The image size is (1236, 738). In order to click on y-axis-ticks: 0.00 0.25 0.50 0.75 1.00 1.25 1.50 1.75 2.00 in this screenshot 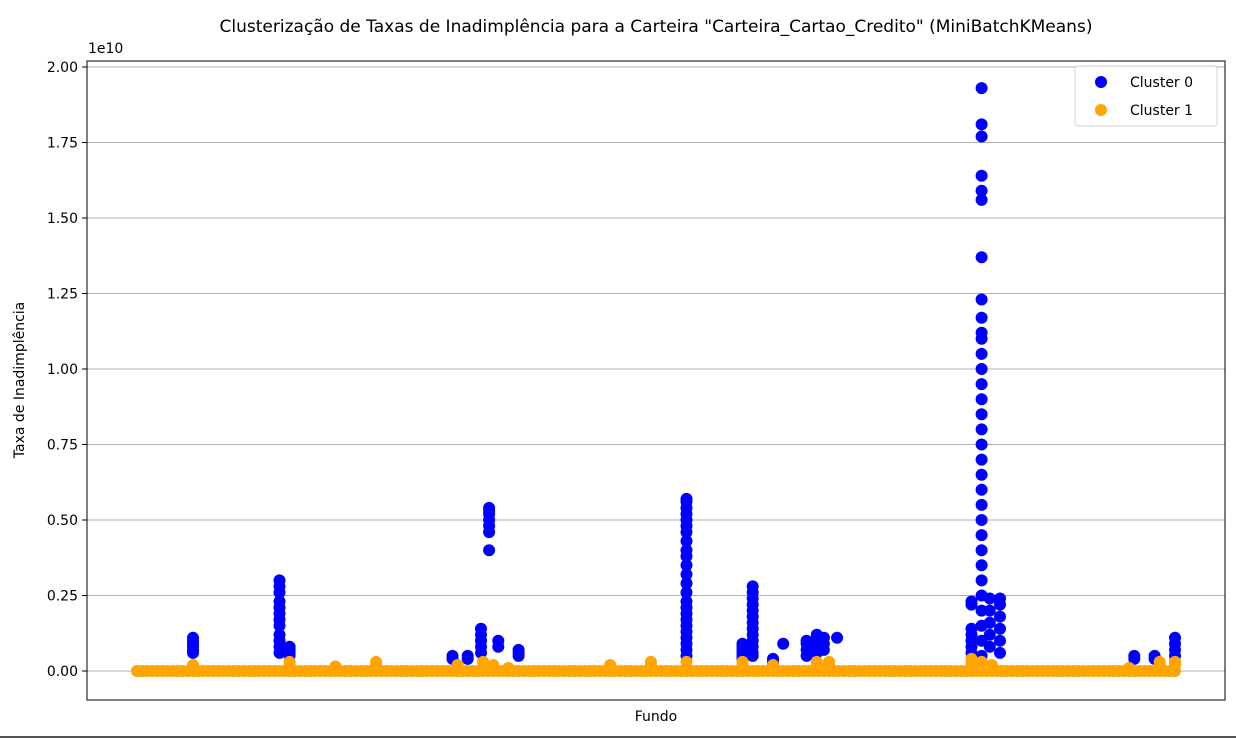, I will do `click(67, 370)`.